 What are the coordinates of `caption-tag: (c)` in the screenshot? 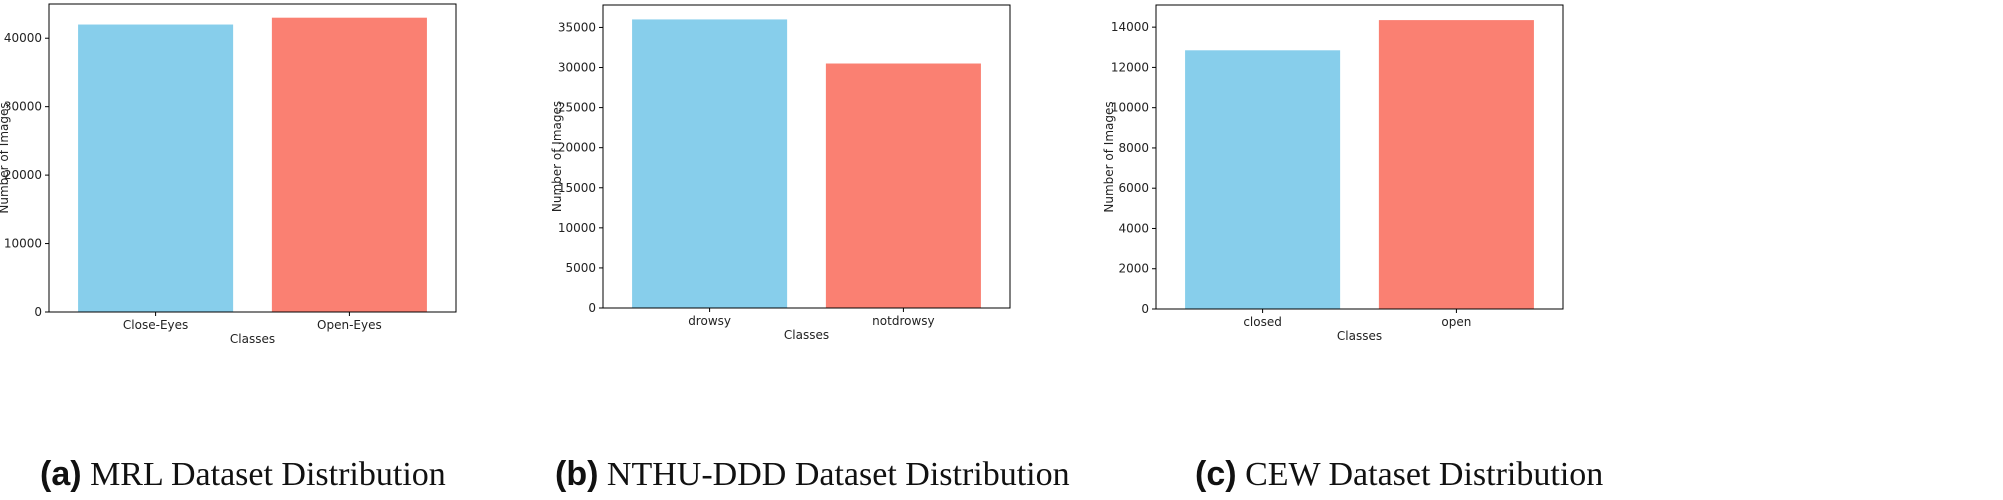 It's located at (1216, 474).